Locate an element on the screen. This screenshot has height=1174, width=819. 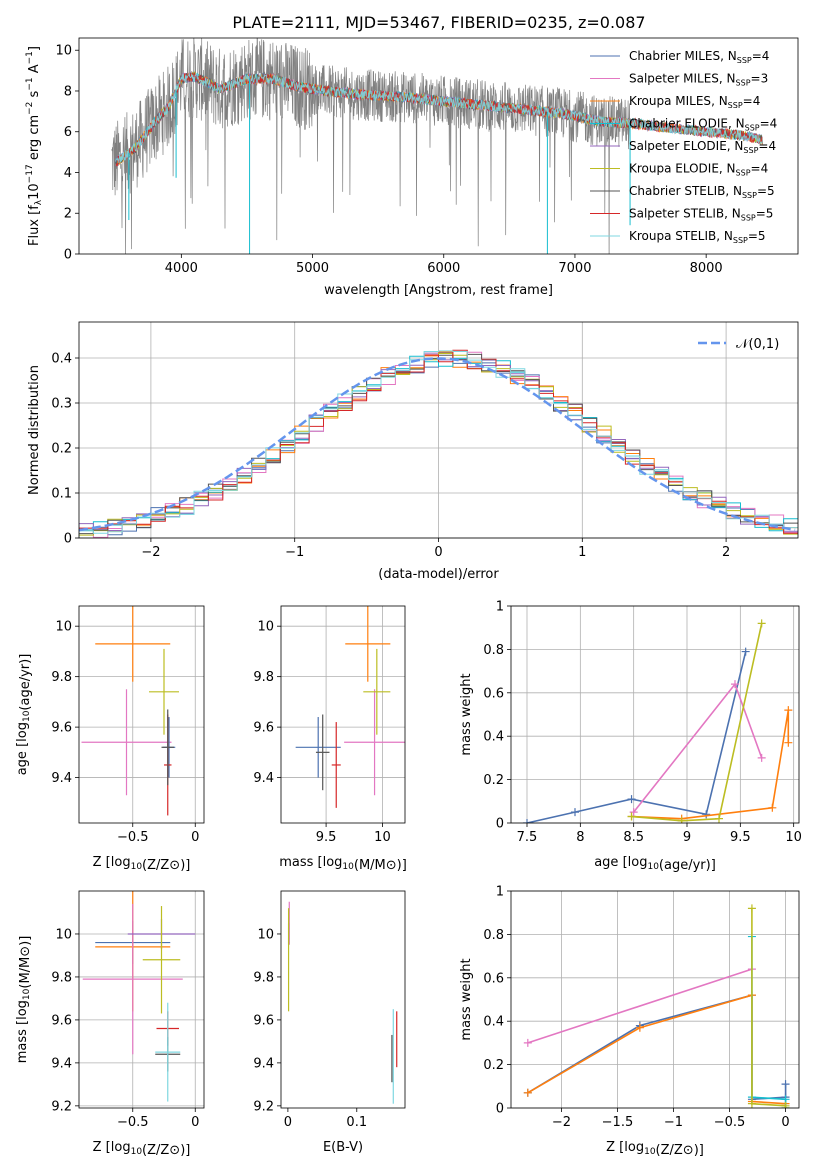
y-tick-label: 0.1 is located at coordinates (61, 494).